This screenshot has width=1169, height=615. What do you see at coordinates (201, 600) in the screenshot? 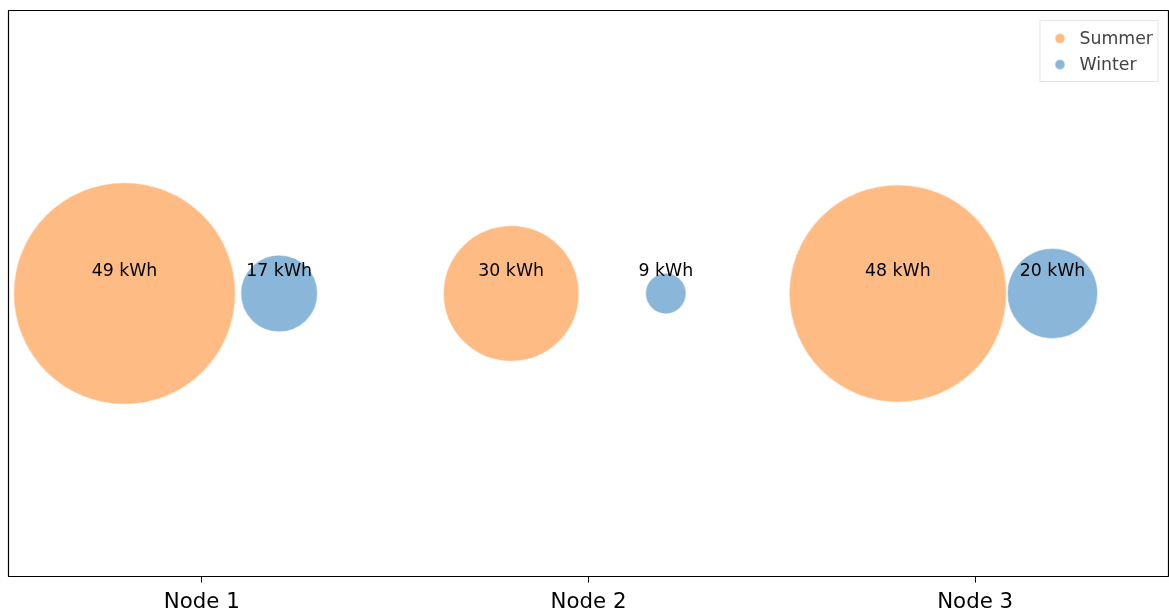
I see `category-label: Node 1` at bounding box center [201, 600].